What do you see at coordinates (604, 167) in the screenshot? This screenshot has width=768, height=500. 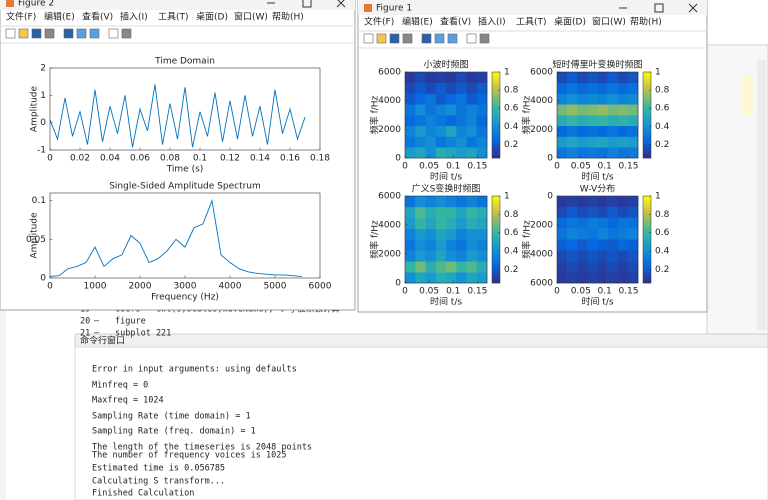 I see `x-tick-label: 0.1` at bounding box center [604, 167].